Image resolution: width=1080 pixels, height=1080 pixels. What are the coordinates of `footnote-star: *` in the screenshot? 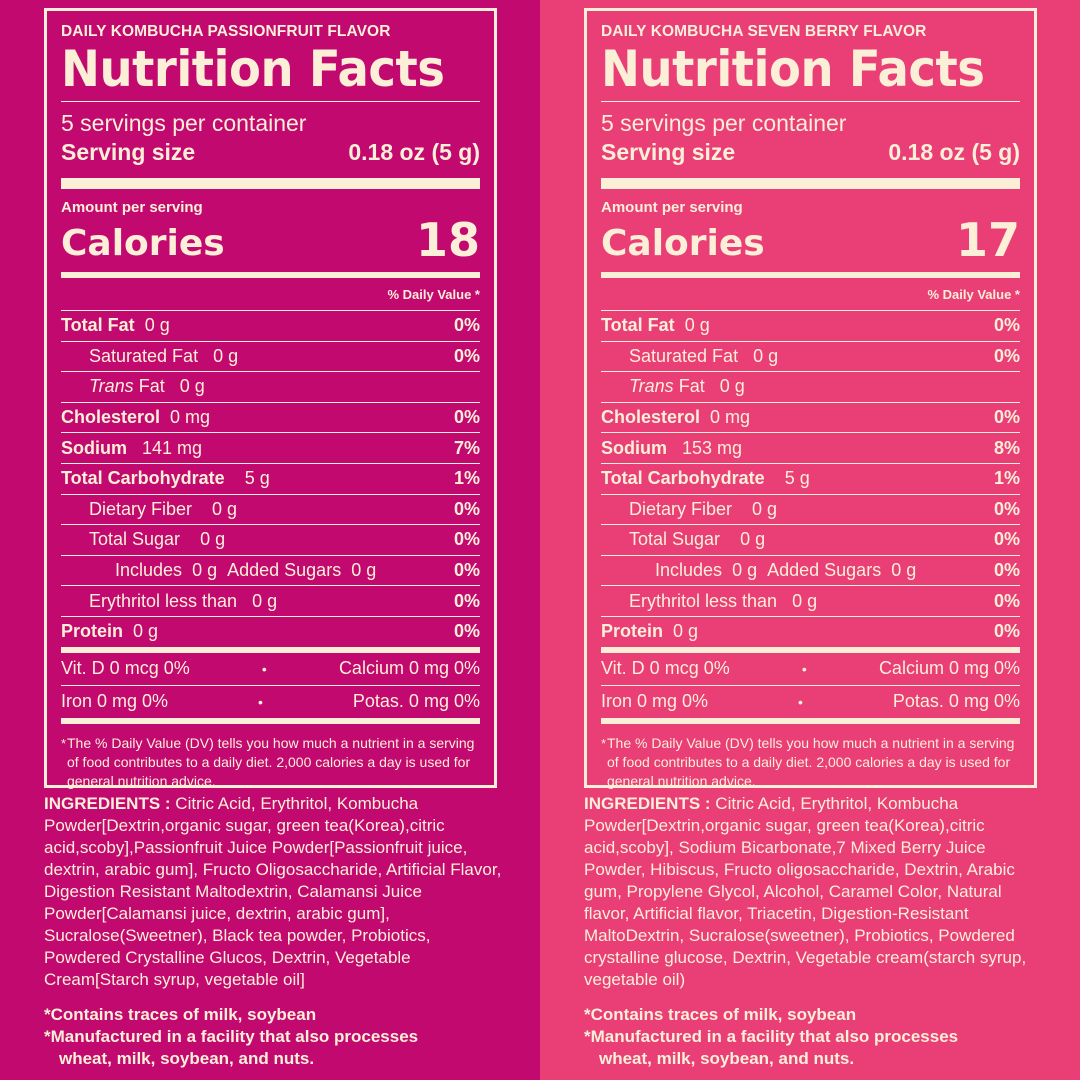 It's located at (604, 743).